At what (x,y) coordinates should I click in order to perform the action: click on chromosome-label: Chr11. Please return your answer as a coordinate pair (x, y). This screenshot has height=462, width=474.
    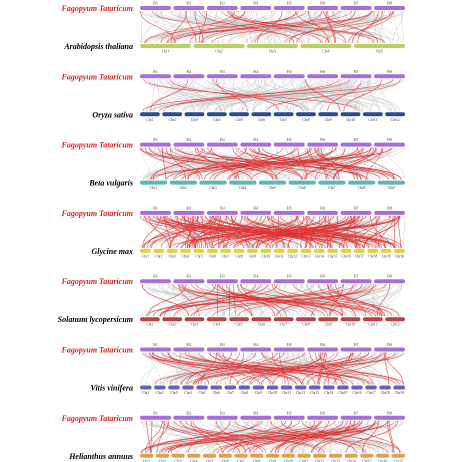
    Looking at the image, I should click on (372, 120).